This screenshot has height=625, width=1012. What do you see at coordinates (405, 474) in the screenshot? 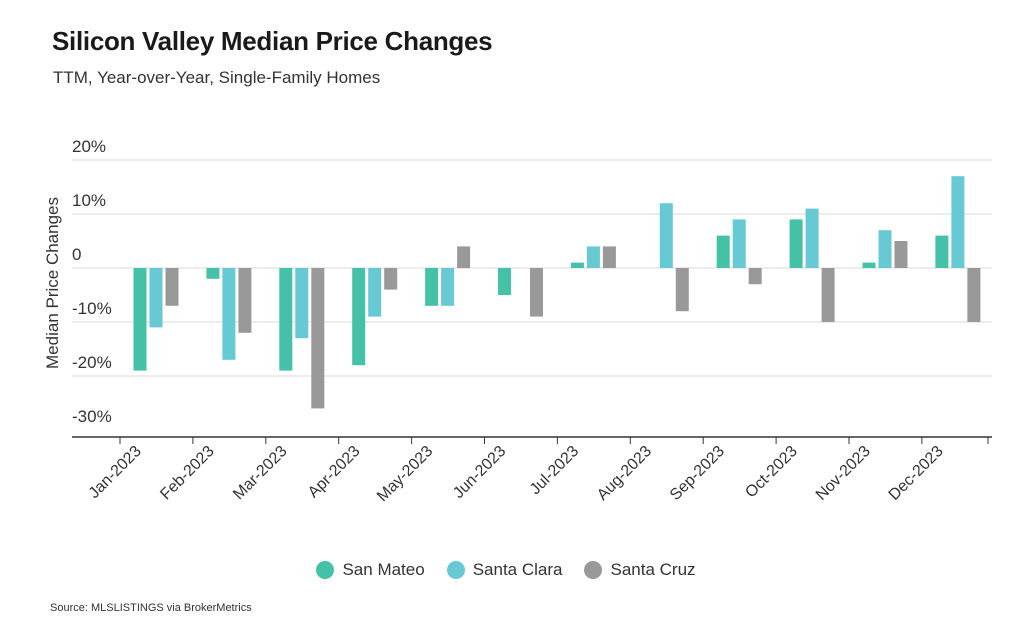
I see `x-tick-label: May-2023` at bounding box center [405, 474].